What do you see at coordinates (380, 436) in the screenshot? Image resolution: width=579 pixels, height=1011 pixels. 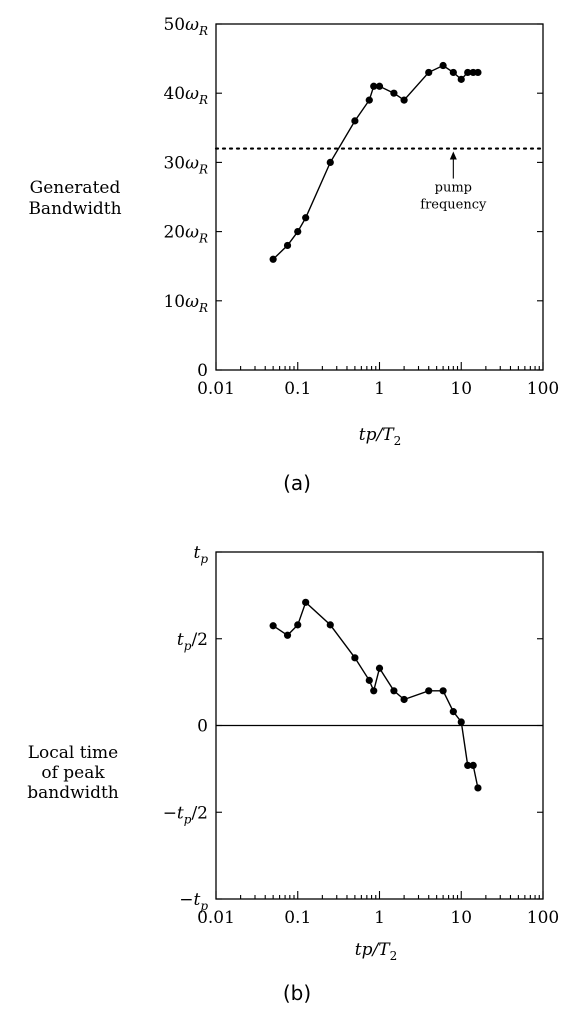 I see `panel-a-x-axis-label: tp/T2` at bounding box center [380, 436].